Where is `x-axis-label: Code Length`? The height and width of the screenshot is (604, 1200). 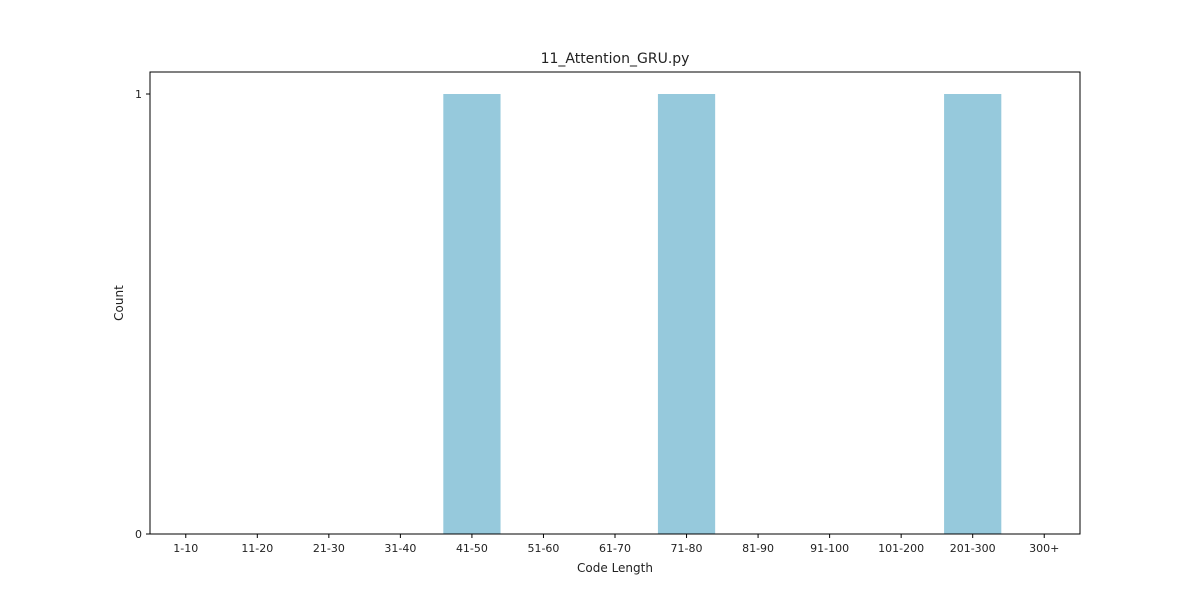 x-axis-label: Code Length is located at coordinates (615, 568).